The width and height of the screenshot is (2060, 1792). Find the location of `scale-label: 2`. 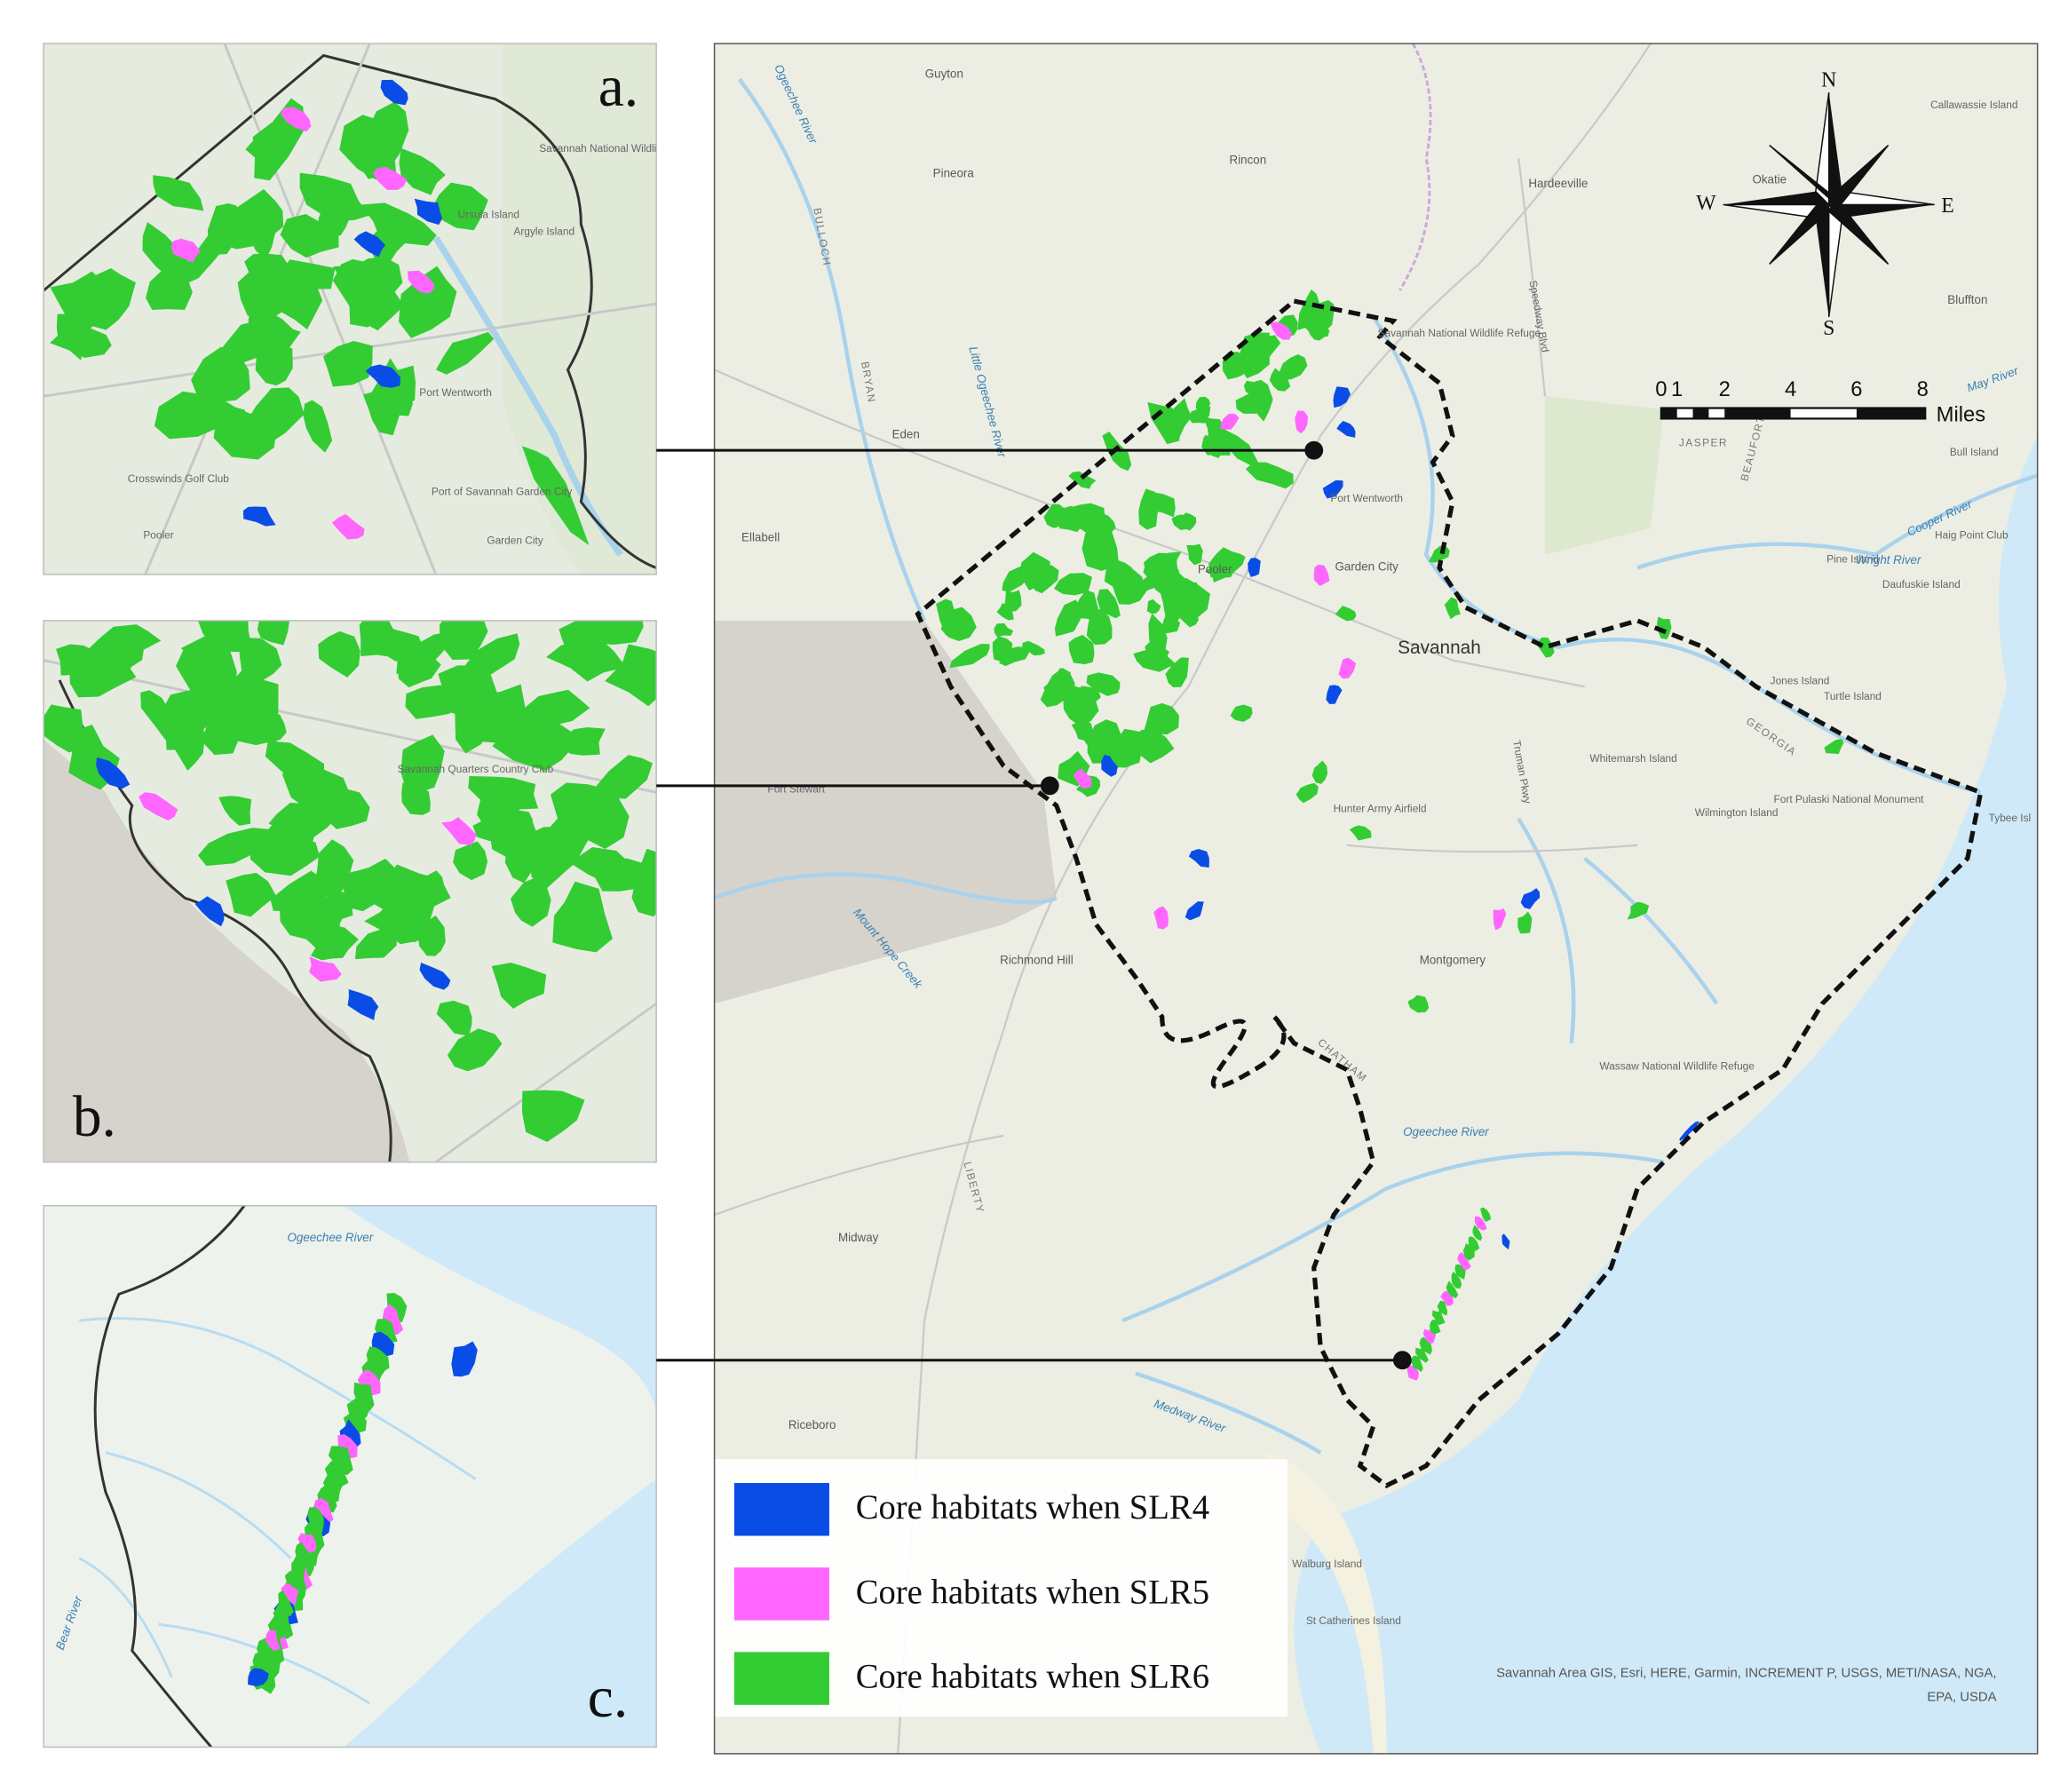

scale-label: 2 is located at coordinates (1725, 389).